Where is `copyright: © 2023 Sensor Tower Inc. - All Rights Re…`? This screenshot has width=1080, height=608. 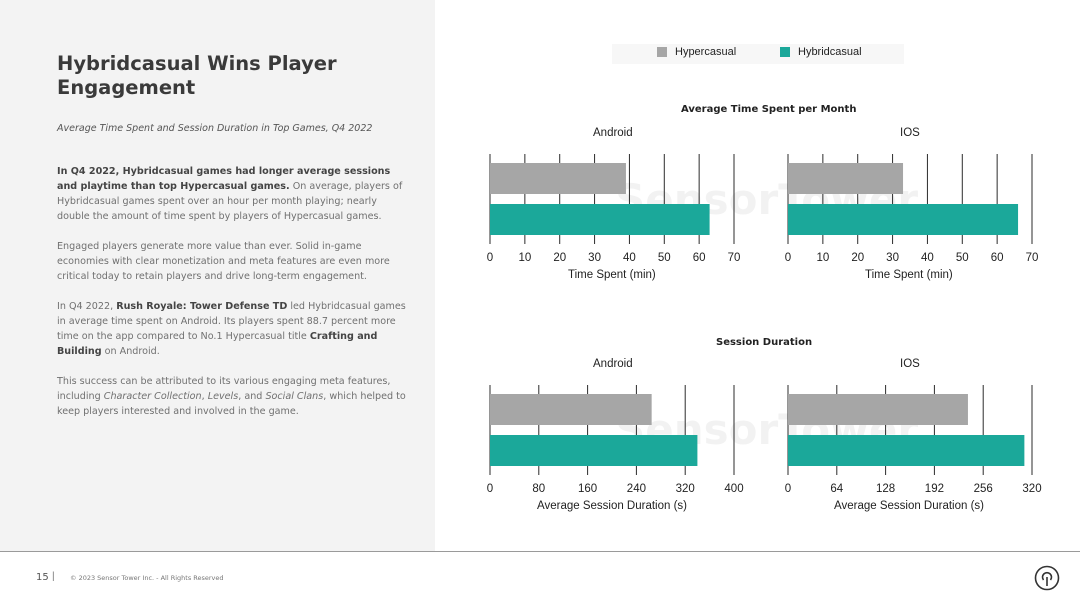 copyright: © 2023 Sensor Tower Inc. - All Rights Re… is located at coordinates (147, 578).